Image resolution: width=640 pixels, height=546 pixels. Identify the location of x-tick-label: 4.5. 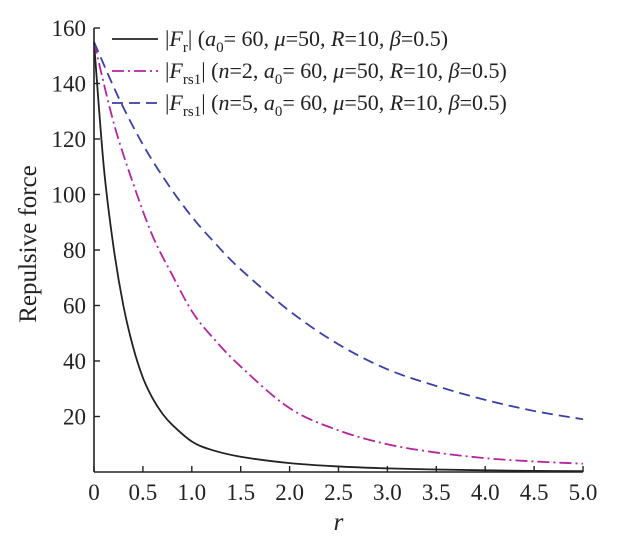
(534, 492).